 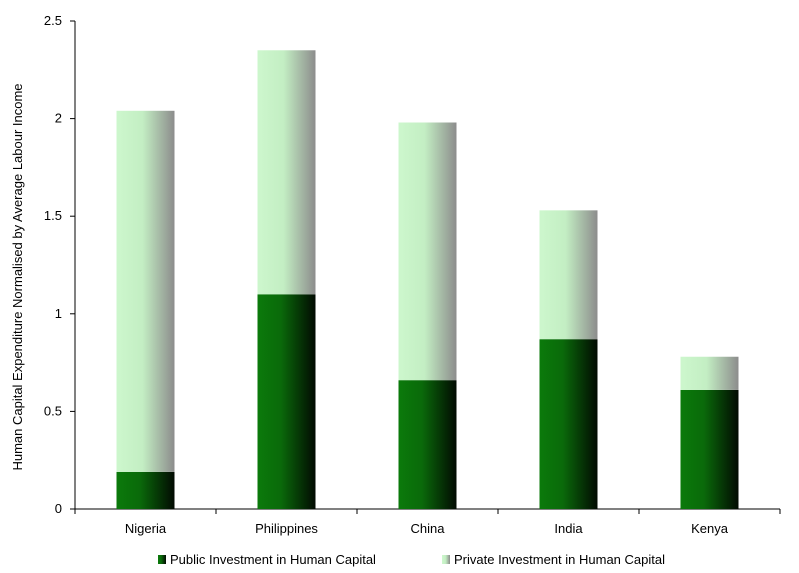 I want to click on y-tick-label: 1, so click(x=58, y=313).